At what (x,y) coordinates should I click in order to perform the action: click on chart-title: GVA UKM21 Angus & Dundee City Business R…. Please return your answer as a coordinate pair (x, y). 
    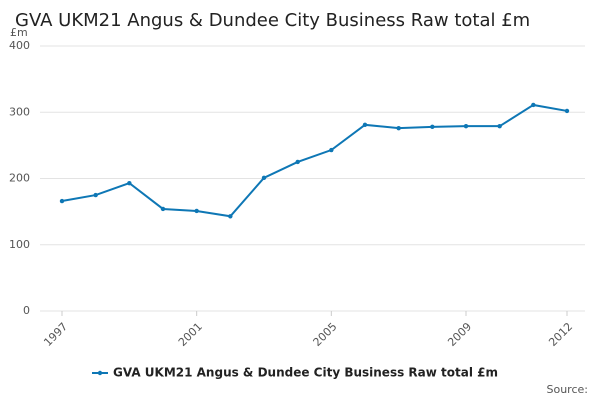
    Looking at the image, I should click on (272, 20).